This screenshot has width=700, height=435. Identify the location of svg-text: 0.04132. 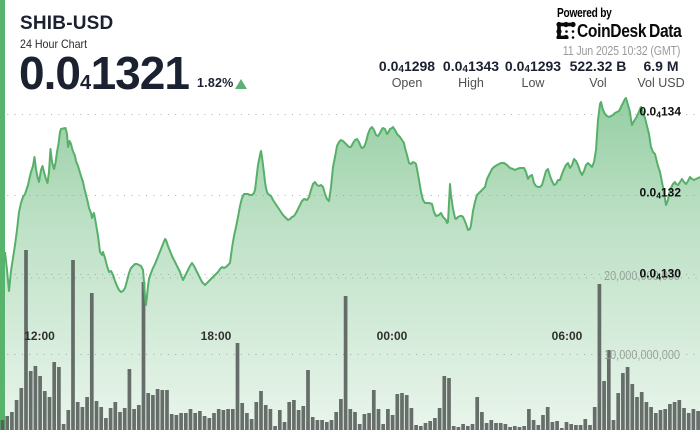
(661, 193).